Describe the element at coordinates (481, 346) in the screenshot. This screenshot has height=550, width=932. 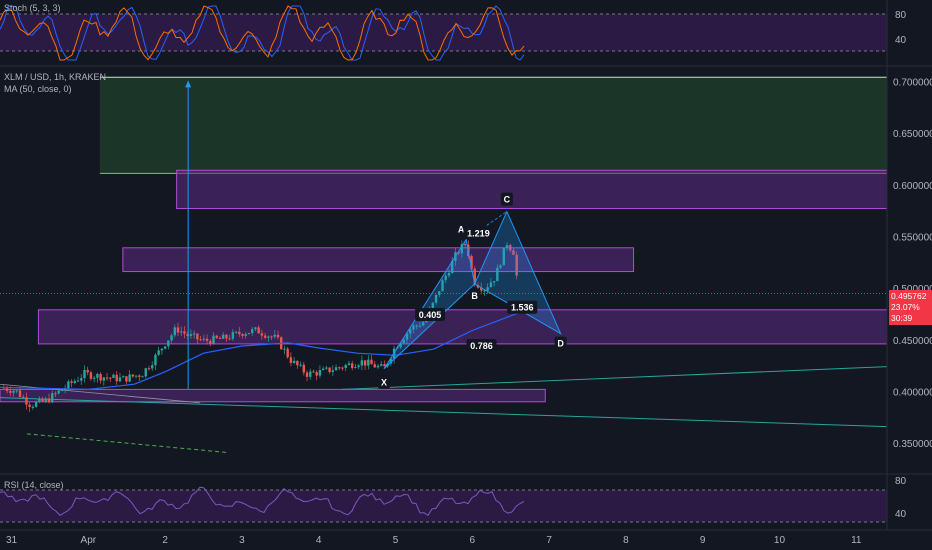
I see `ratio-label: 0.786` at that location.